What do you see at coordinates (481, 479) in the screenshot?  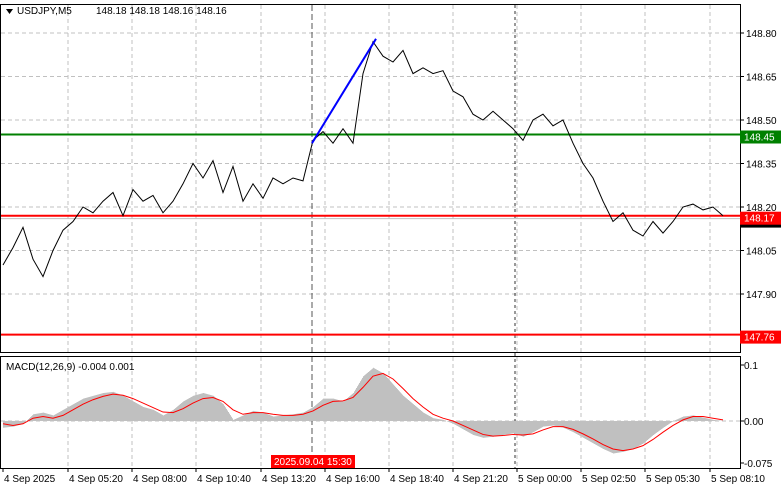 I see `x-tick-label: 4 Sep 21:20` at bounding box center [481, 479].